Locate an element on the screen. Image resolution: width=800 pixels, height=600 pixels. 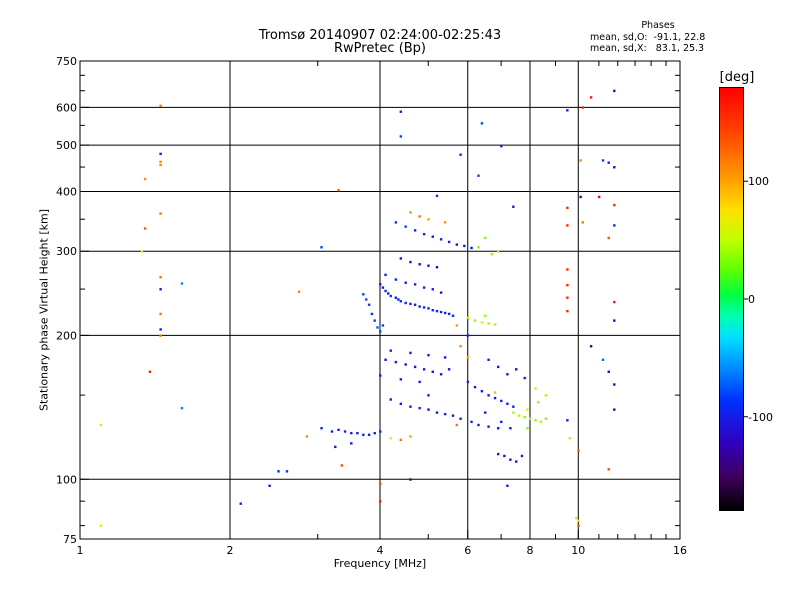
y-axis-label: Stationary phase Virtual Height [km] is located at coordinates (44, 310).